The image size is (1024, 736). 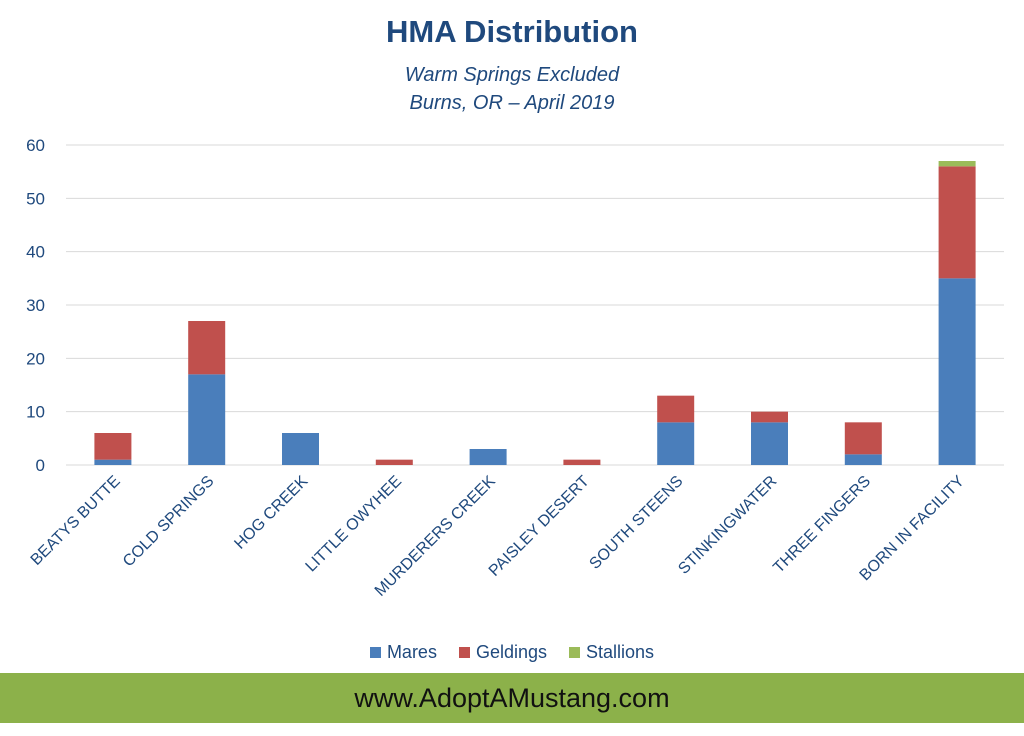 What do you see at coordinates (539, 526) in the screenshot?
I see `x-category-label: PAISLEY DESERT` at bounding box center [539, 526].